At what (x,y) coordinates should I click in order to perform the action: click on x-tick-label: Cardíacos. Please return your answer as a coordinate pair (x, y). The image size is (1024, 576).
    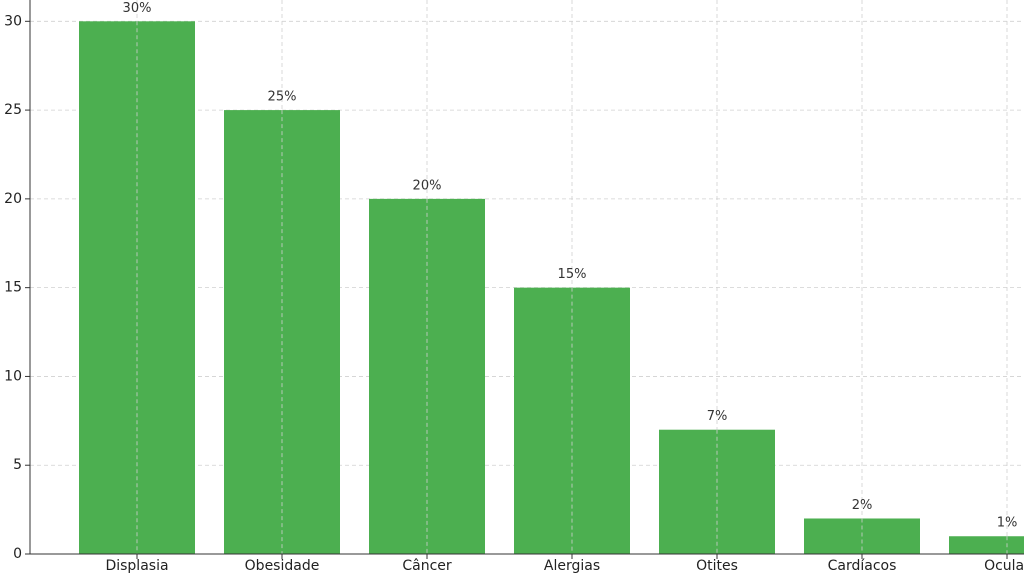
    Looking at the image, I should click on (862, 566).